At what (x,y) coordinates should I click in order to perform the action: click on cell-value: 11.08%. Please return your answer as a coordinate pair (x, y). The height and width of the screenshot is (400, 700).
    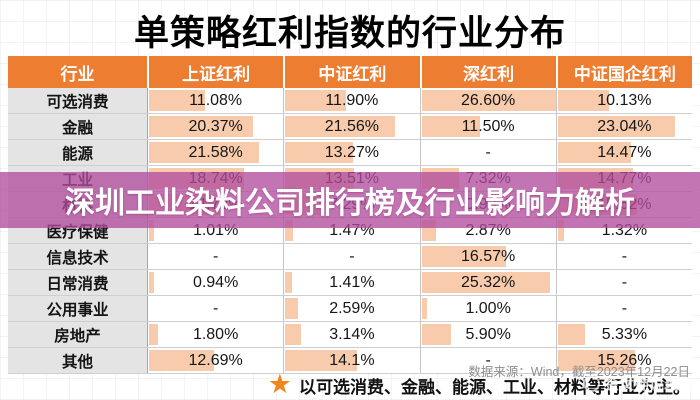
    Looking at the image, I should click on (216, 100).